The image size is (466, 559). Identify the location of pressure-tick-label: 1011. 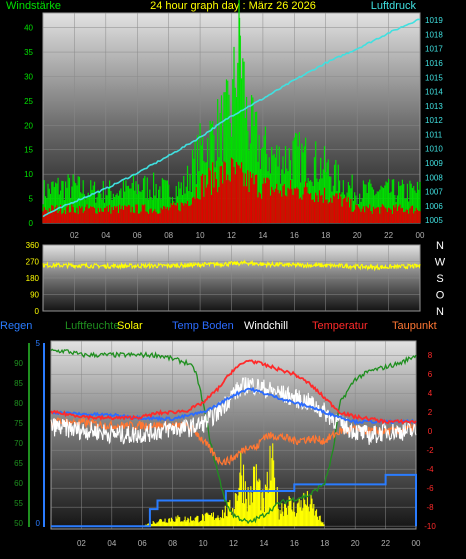
(434, 134).